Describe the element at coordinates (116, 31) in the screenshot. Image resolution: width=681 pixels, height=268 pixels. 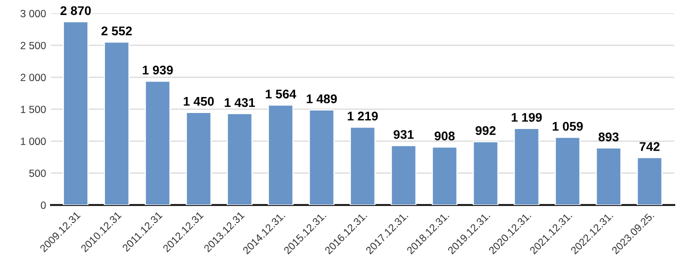
I see `data-label: 2 552` at that location.